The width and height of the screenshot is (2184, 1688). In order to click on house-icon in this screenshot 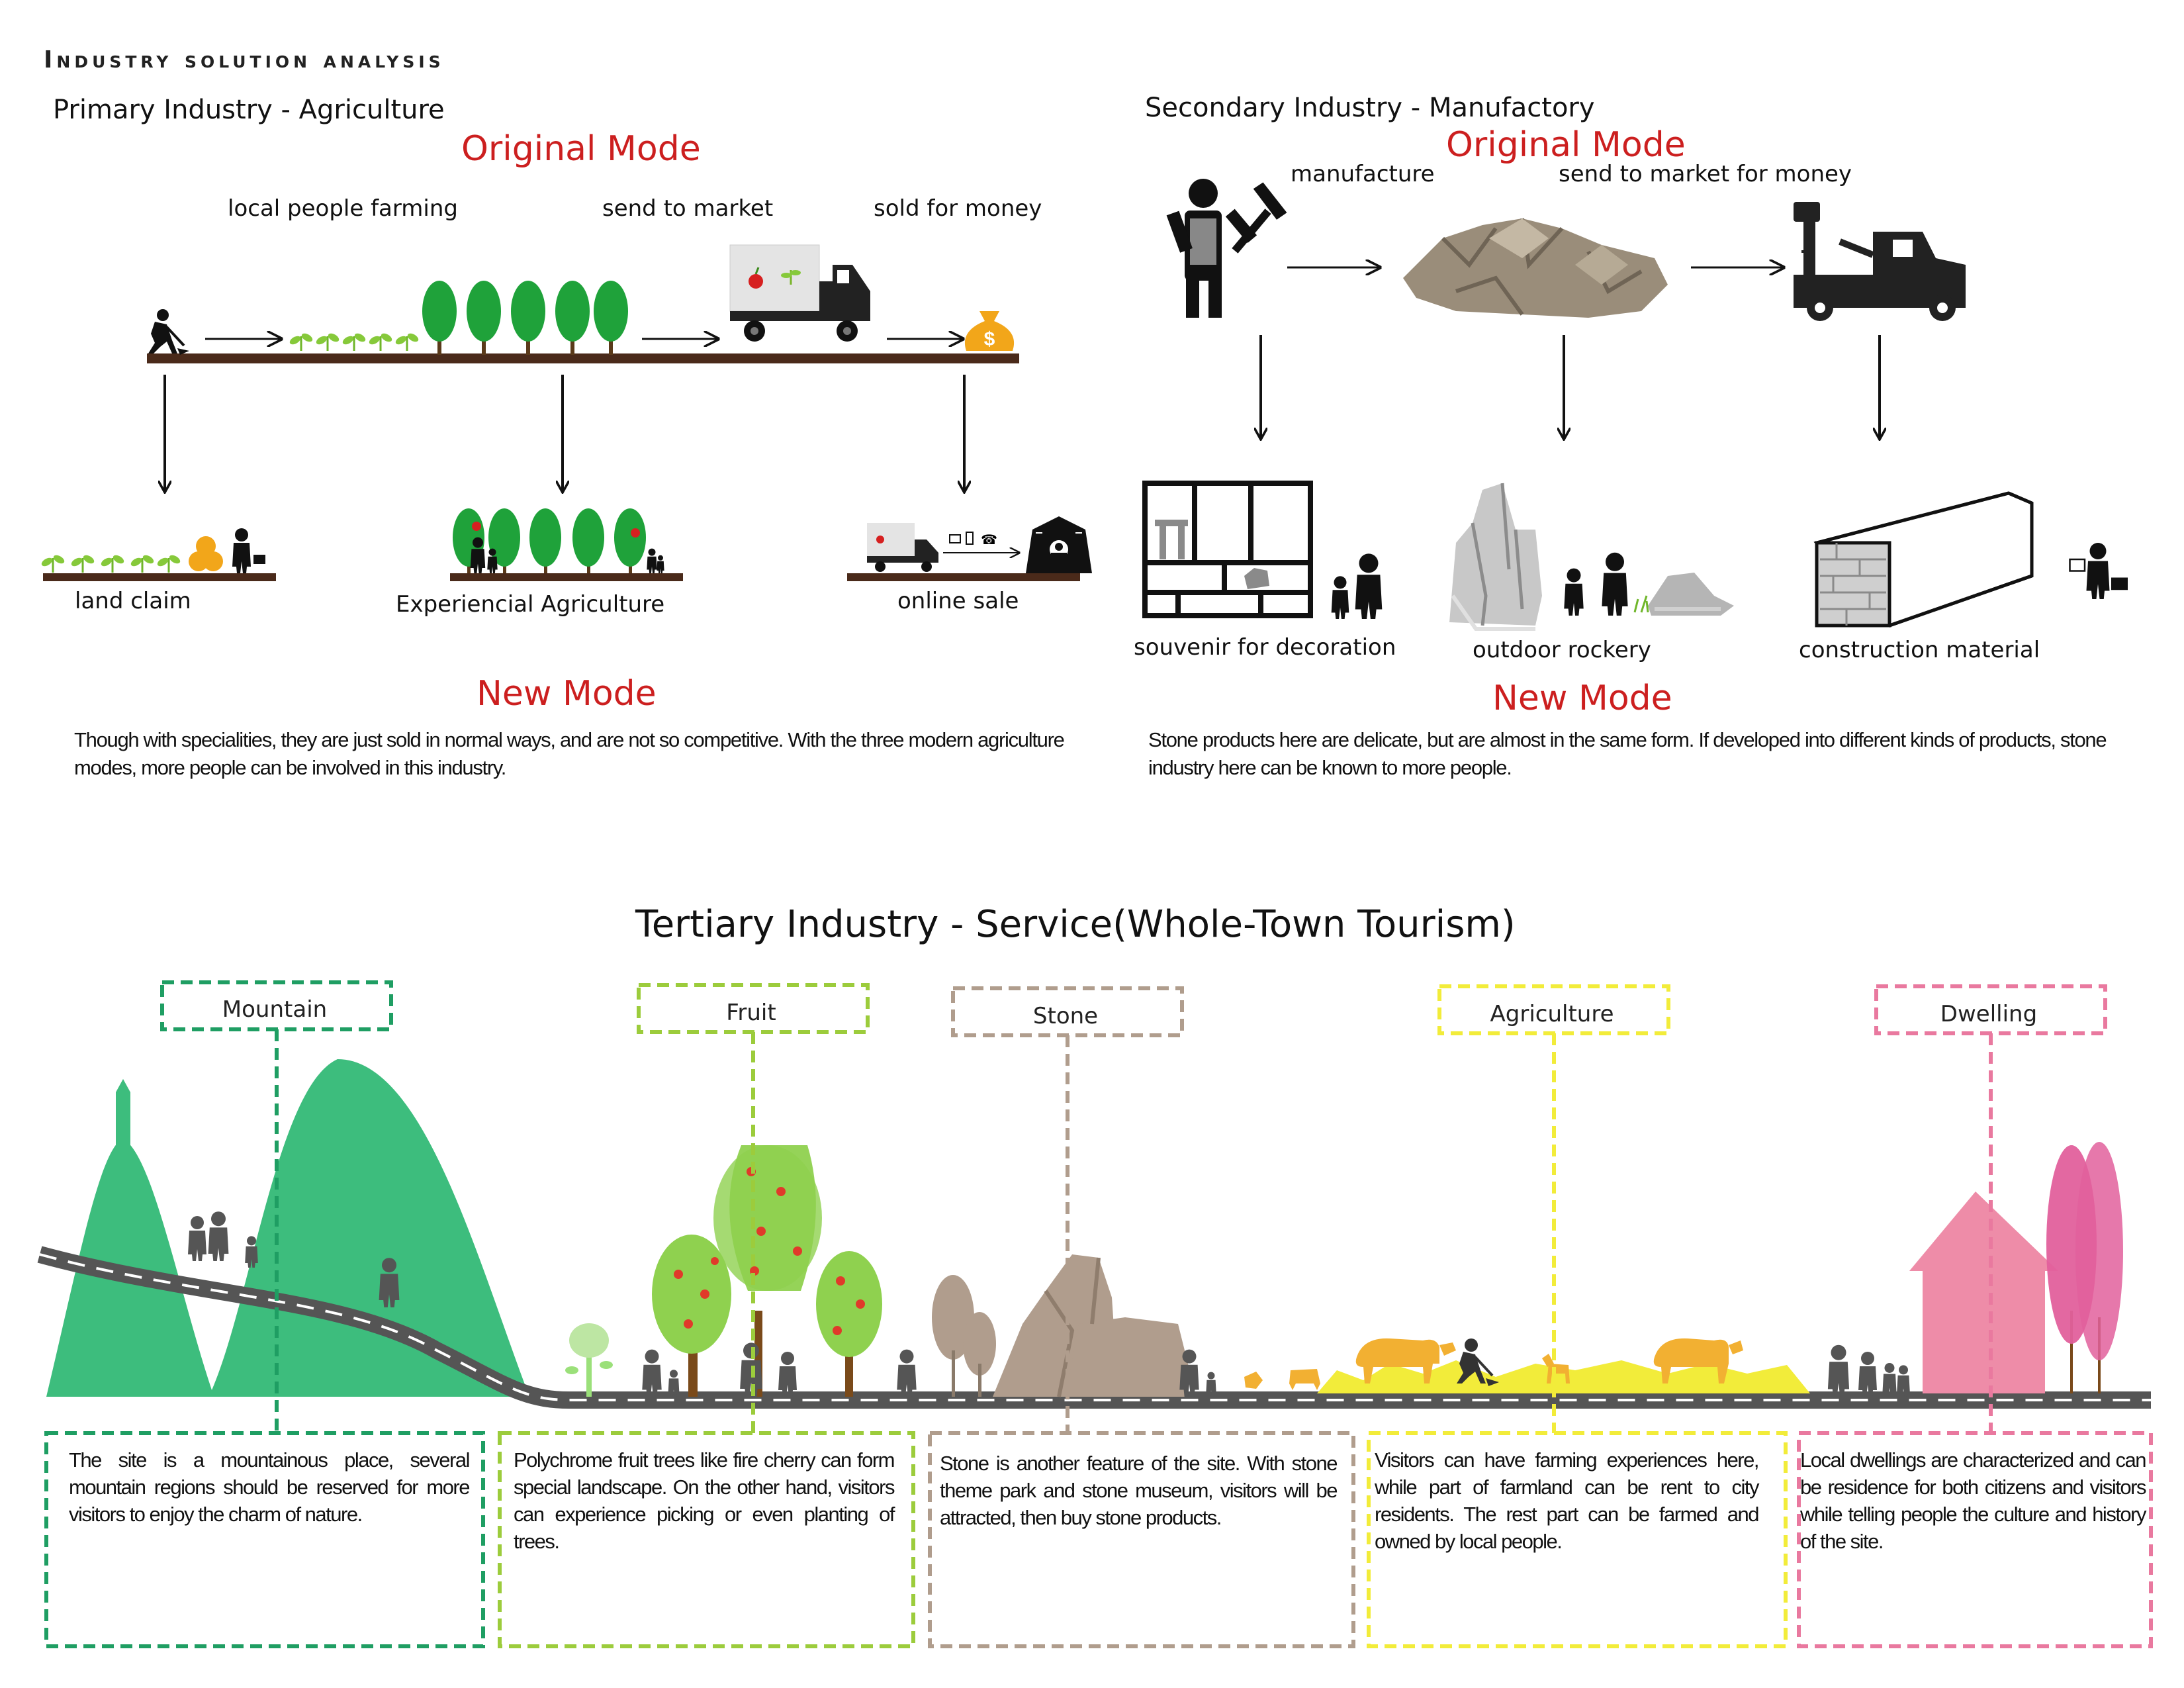, I will do `click(1983, 1292)`.